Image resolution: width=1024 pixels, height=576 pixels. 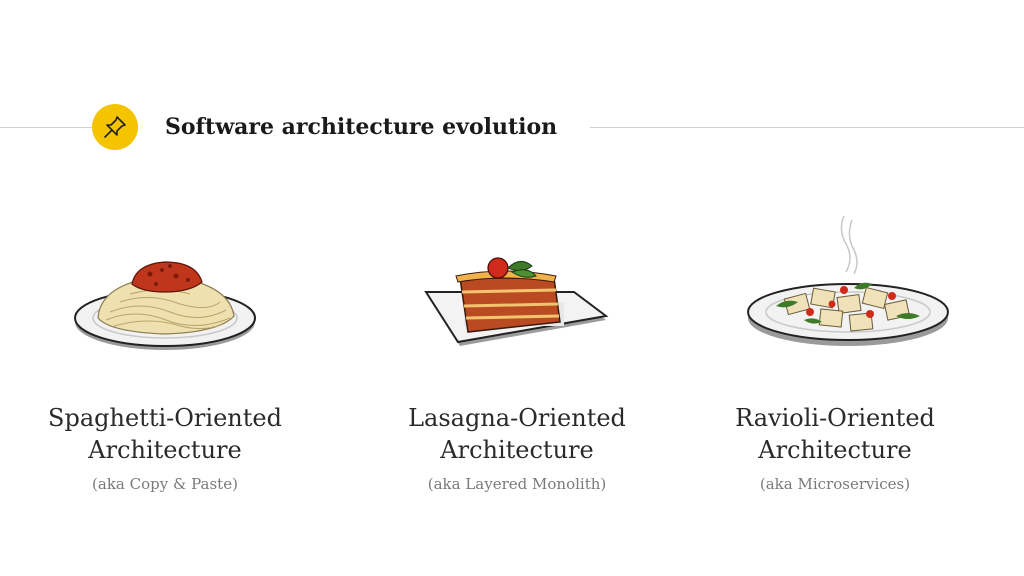 I want to click on pushpin-icon, so click(x=115, y=127).